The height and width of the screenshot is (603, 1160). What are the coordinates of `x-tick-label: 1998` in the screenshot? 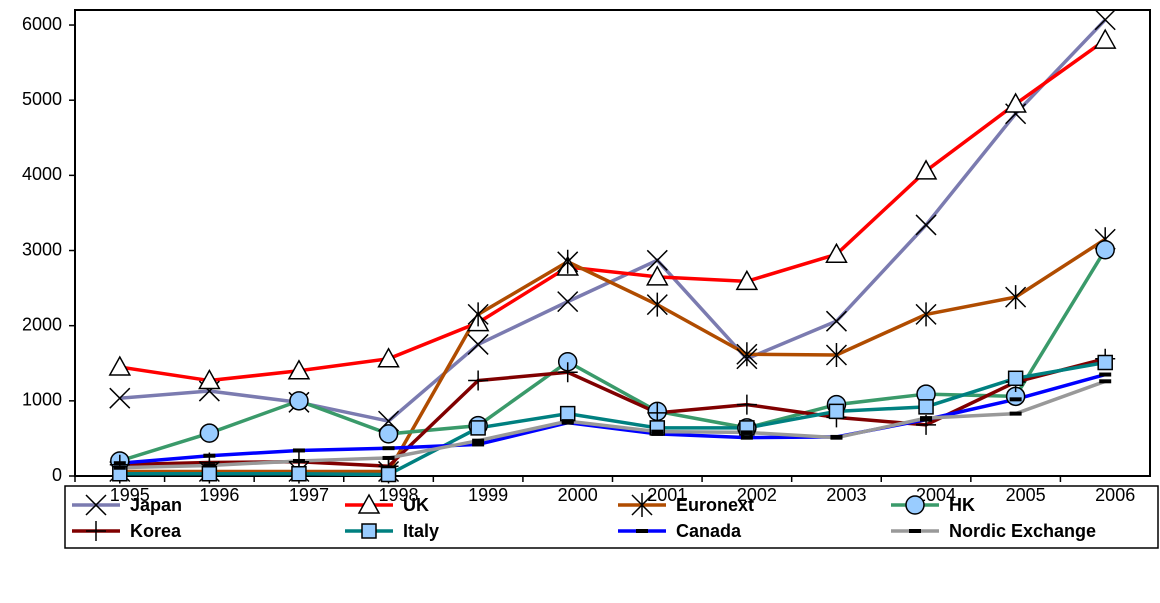 It's located at (399, 495).